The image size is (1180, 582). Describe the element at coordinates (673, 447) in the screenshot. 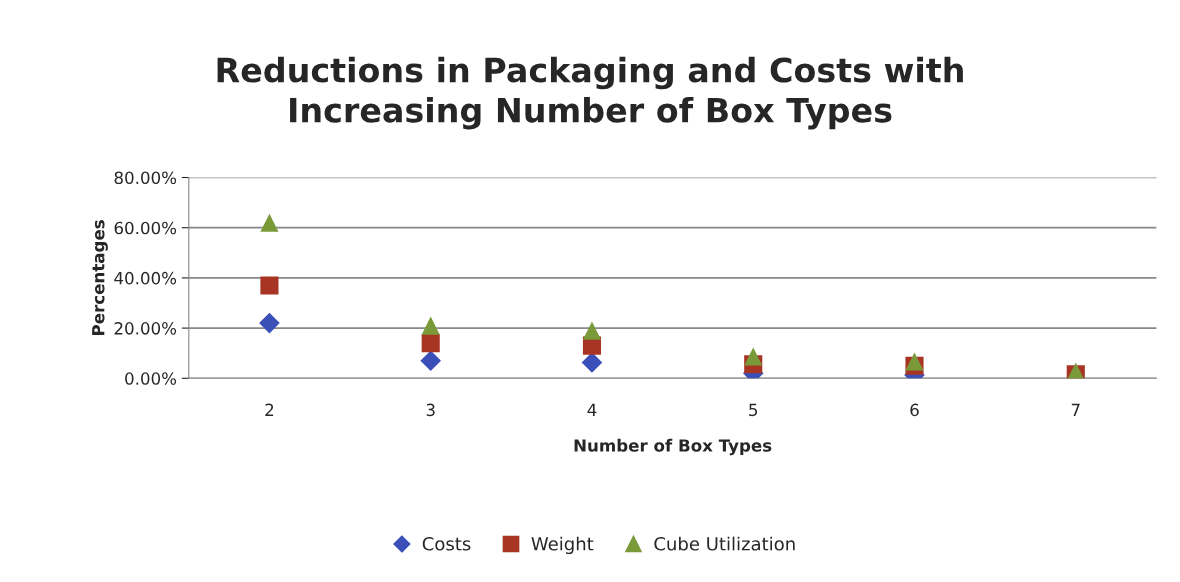

I see `x-axis-title: Number of Box Types` at that location.